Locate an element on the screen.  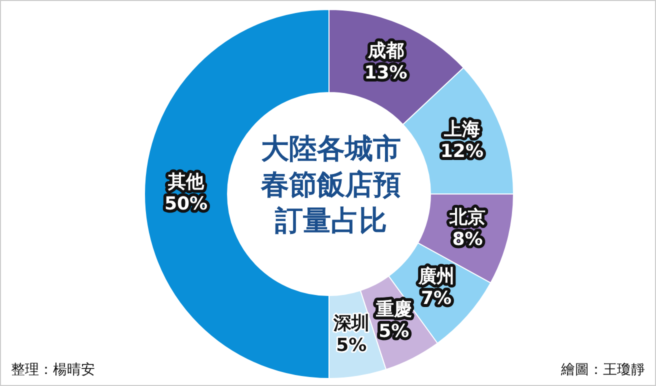
text: 大陸各城市春節飯店預訂量占比 is located at coordinates (331, 185).